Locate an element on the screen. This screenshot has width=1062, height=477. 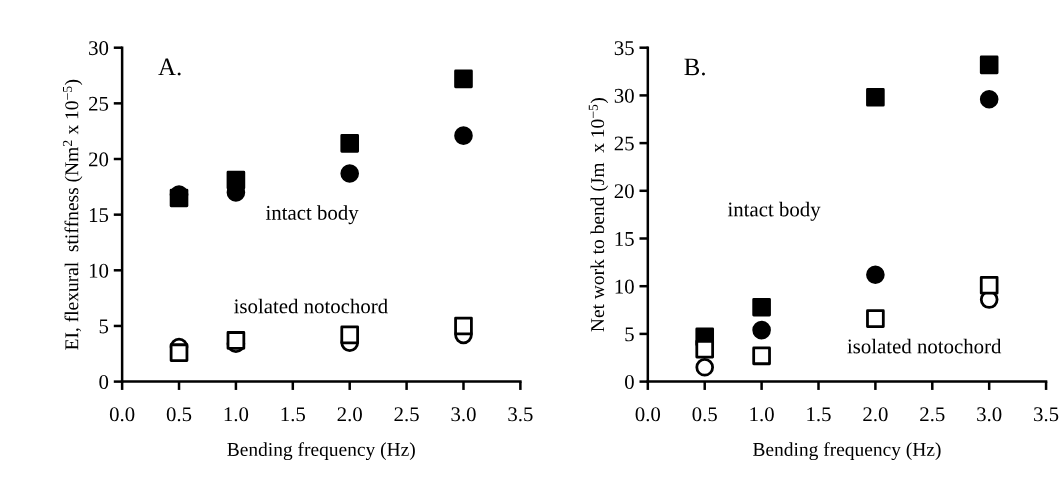
y-axis-title: Net work to bend (Jm x 10$^{−5}$) is located at coordinates (598, 215).